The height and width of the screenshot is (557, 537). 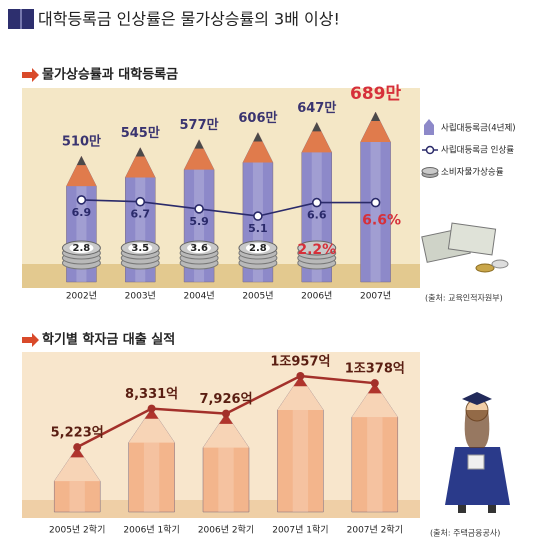 What do you see at coordinates (477, 476) in the screenshot?
I see `gown` at bounding box center [477, 476].